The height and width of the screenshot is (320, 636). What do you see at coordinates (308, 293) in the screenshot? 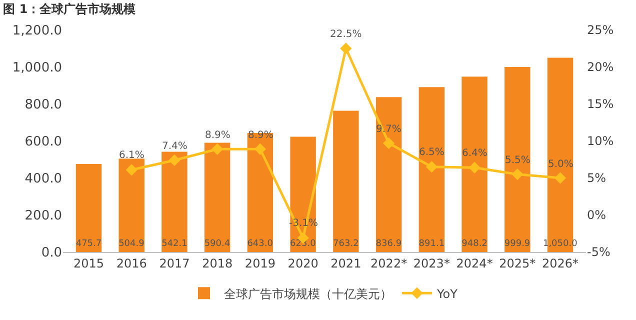
I see `legend-label: 全球广告市场规模（十亿美元）` at bounding box center [308, 293].